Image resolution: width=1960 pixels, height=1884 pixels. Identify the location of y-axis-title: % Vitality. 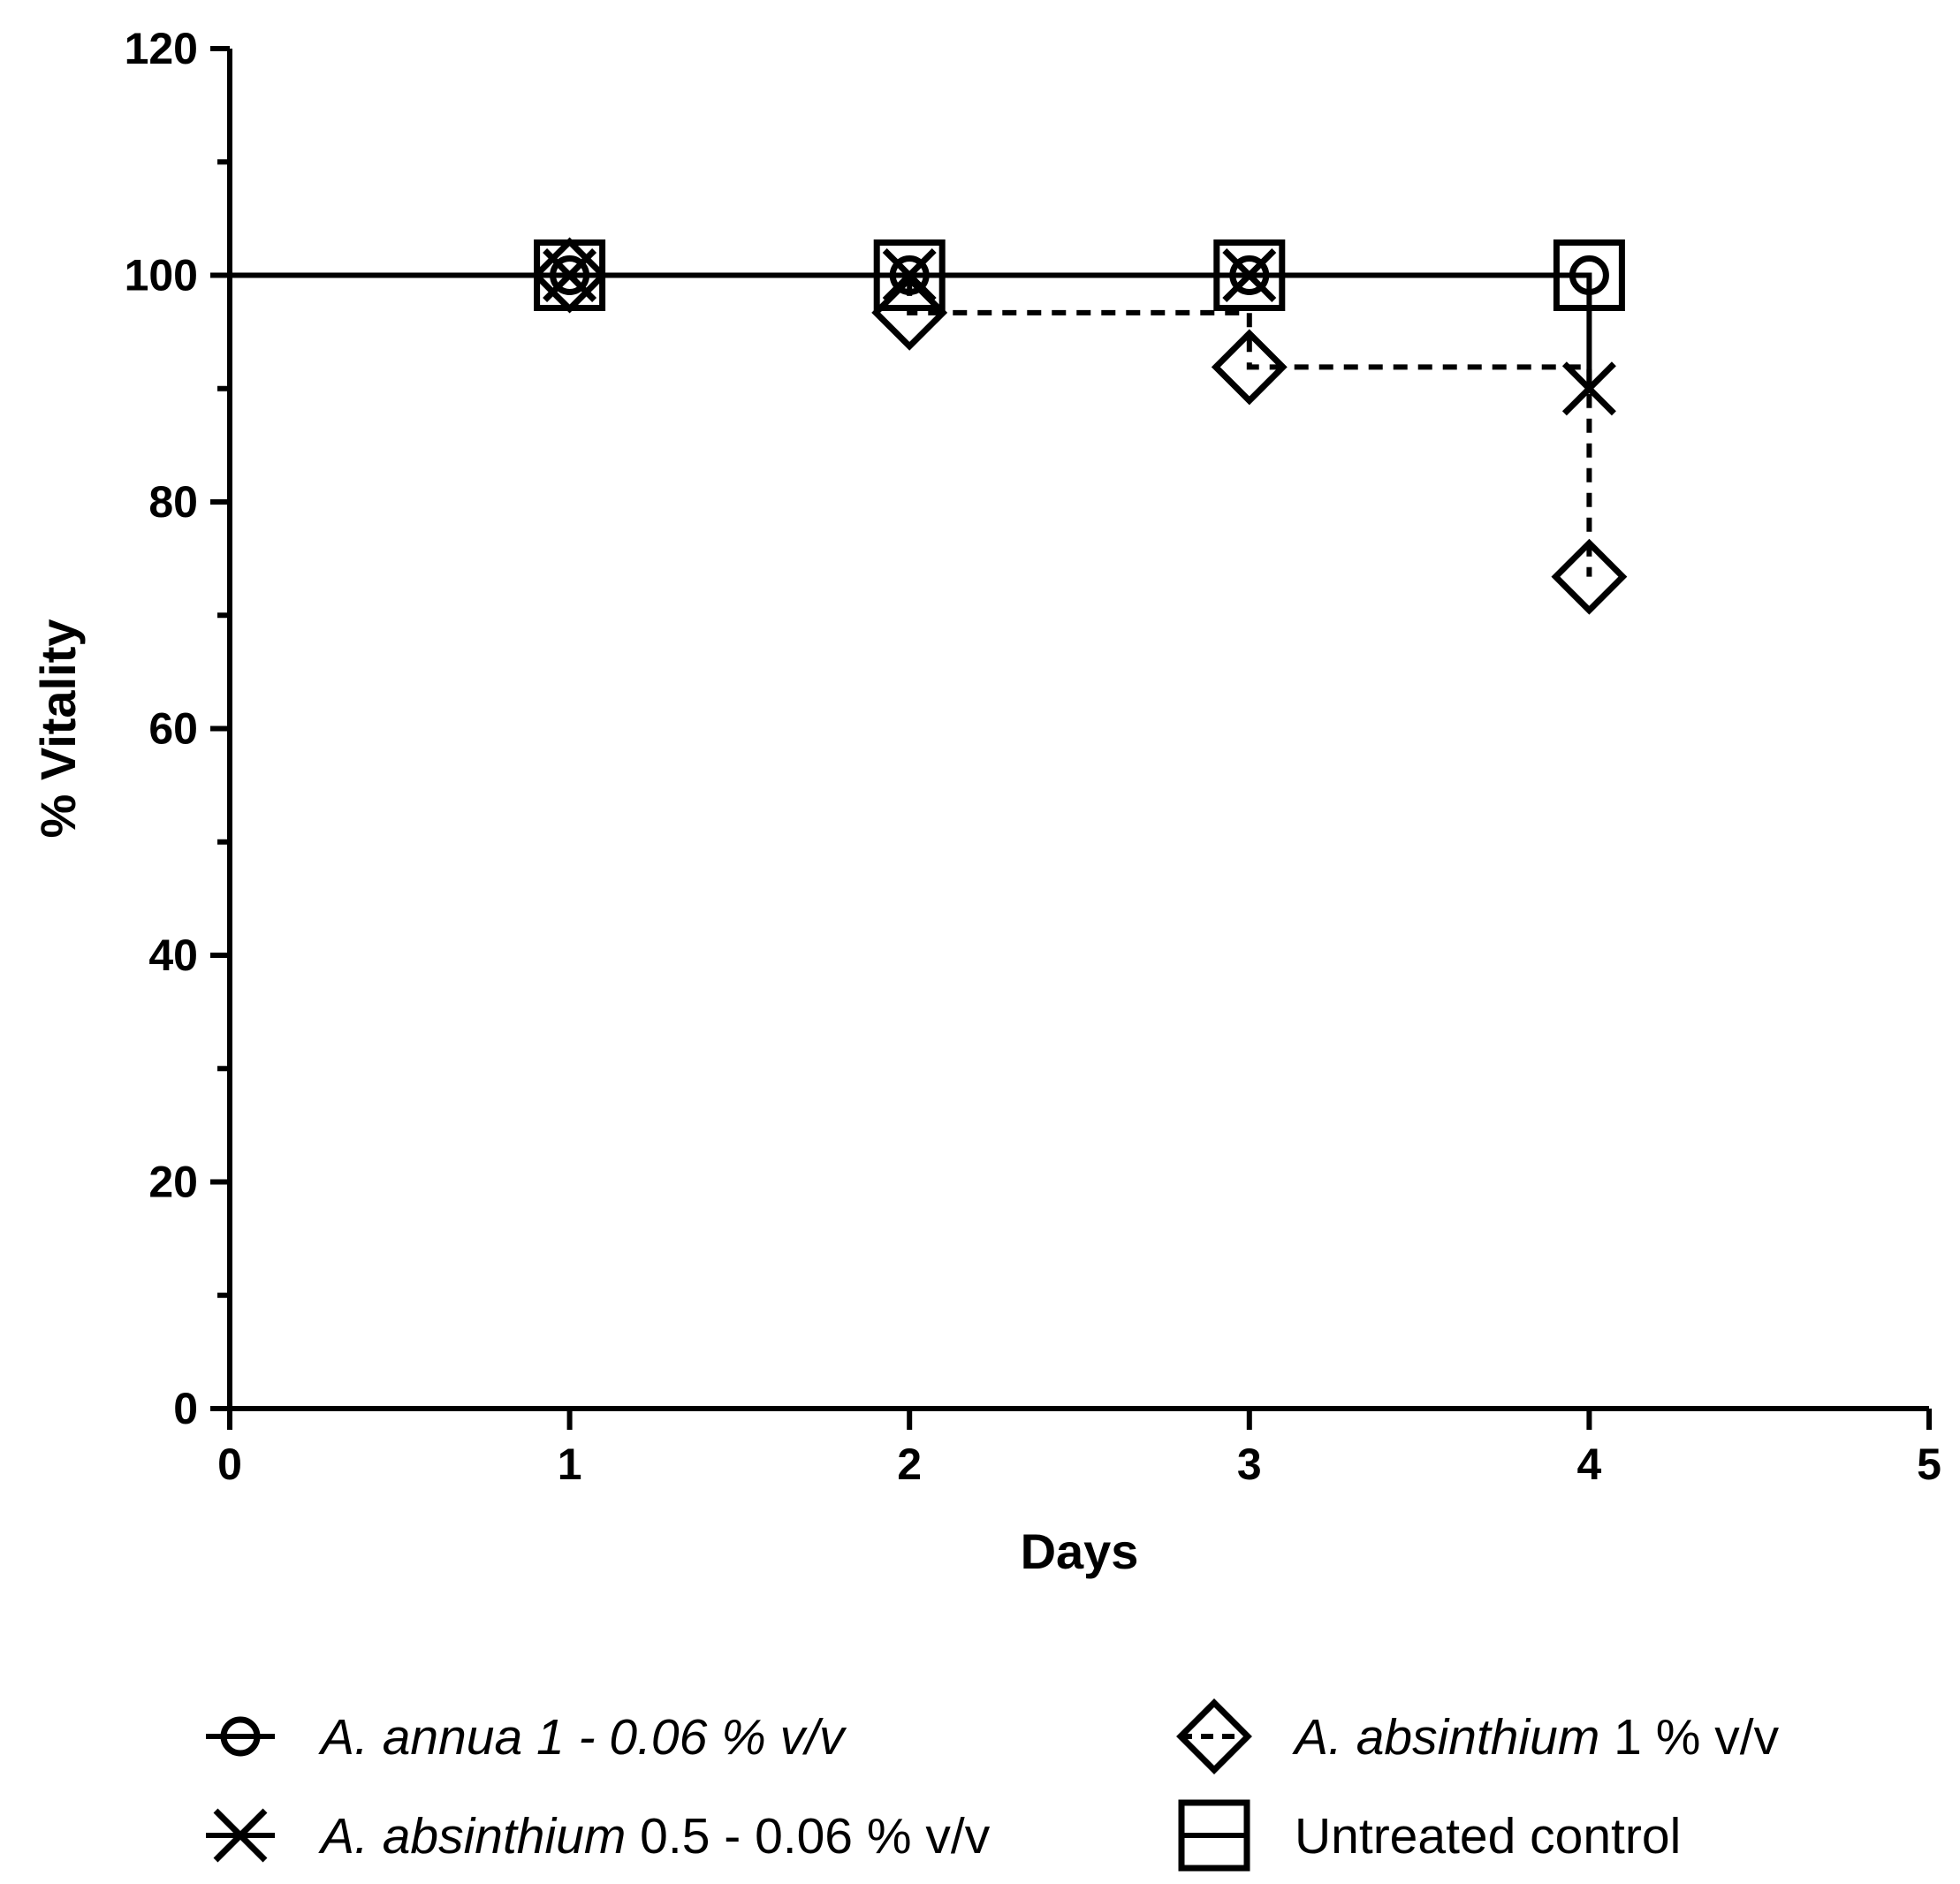
(58, 729).